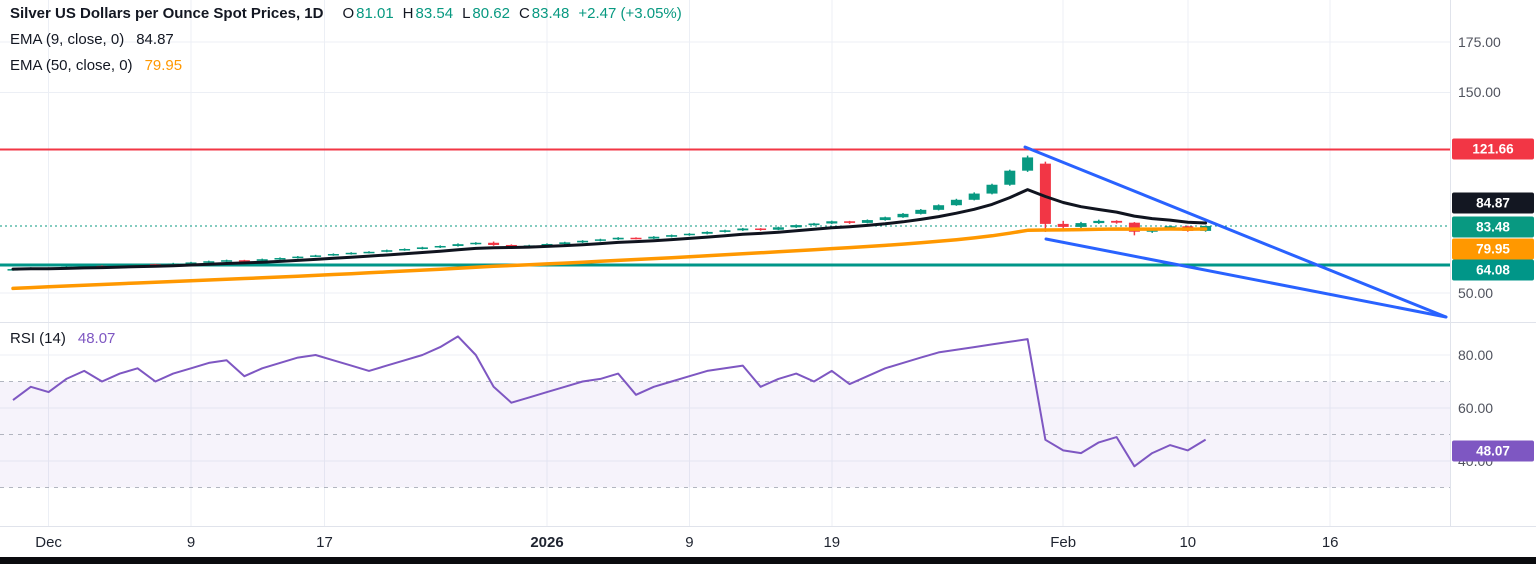 This screenshot has height=564, width=1536. What do you see at coordinates (1493, 227) in the screenshot?
I see `last-price-badge: 83.48` at bounding box center [1493, 227].